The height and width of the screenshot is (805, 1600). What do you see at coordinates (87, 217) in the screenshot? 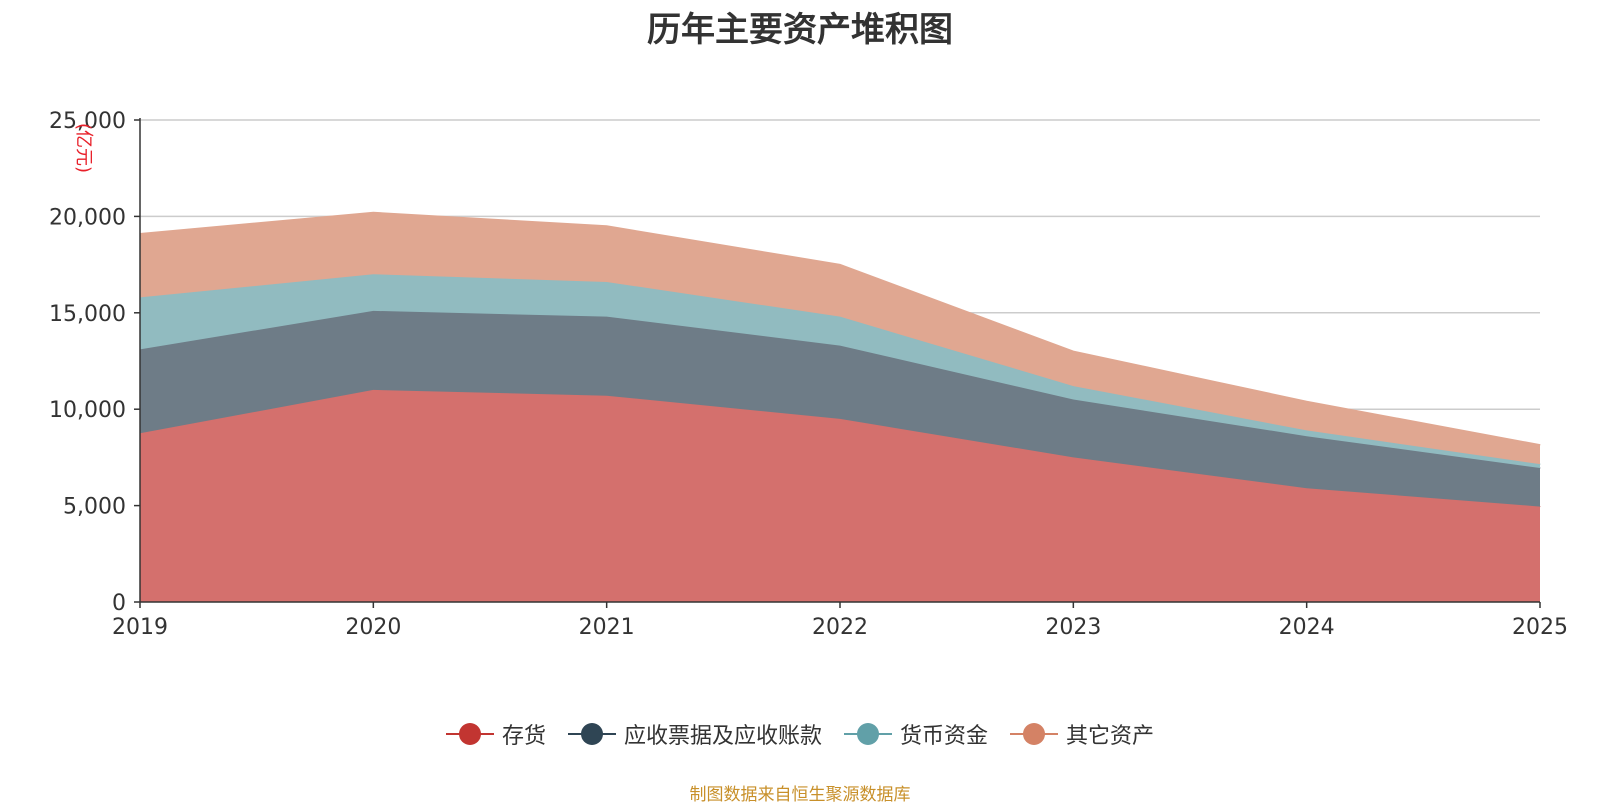
I see `y-tick-label: 20,000` at bounding box center [87, 217].